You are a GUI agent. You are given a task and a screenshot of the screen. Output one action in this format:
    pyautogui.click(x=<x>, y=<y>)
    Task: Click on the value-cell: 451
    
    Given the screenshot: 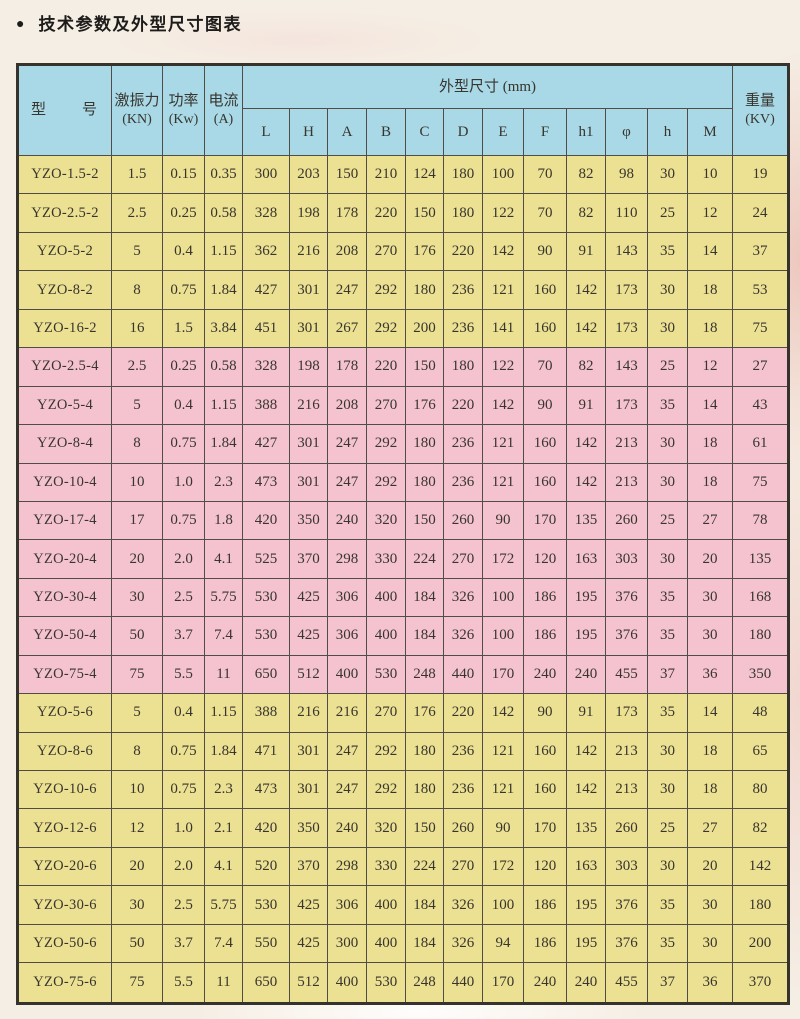 What is the action you would take?
    pyautogui.click(x=266, y=328)
    